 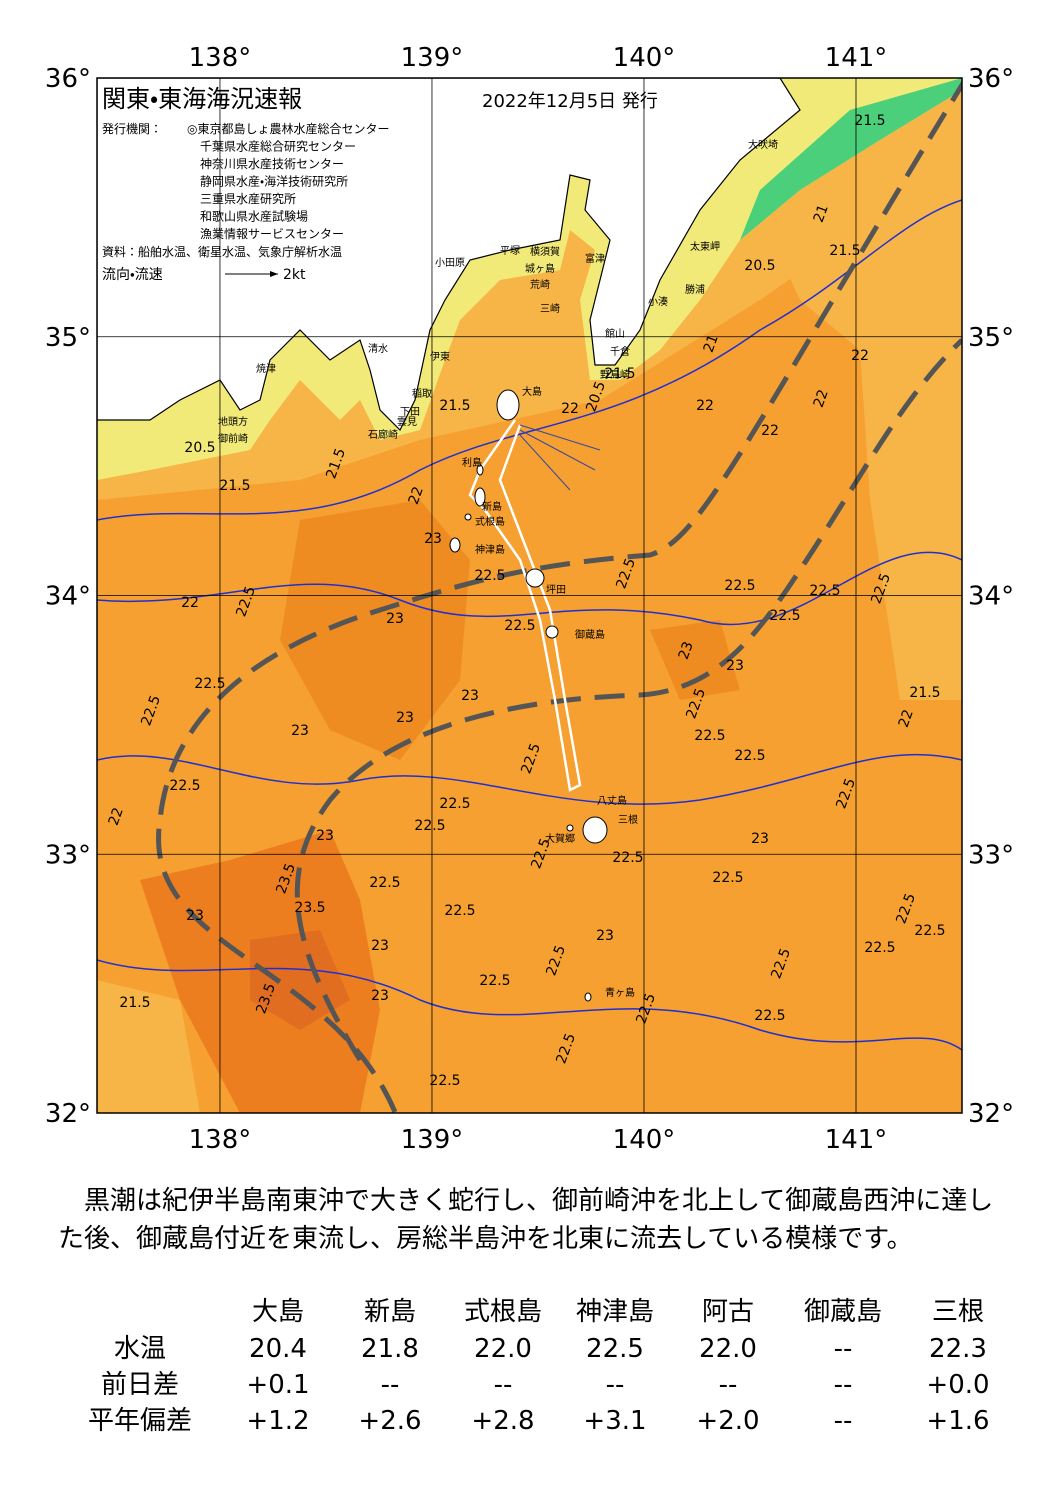 I want to click on table-cell: 21.8, so click(x=390, y=1349).